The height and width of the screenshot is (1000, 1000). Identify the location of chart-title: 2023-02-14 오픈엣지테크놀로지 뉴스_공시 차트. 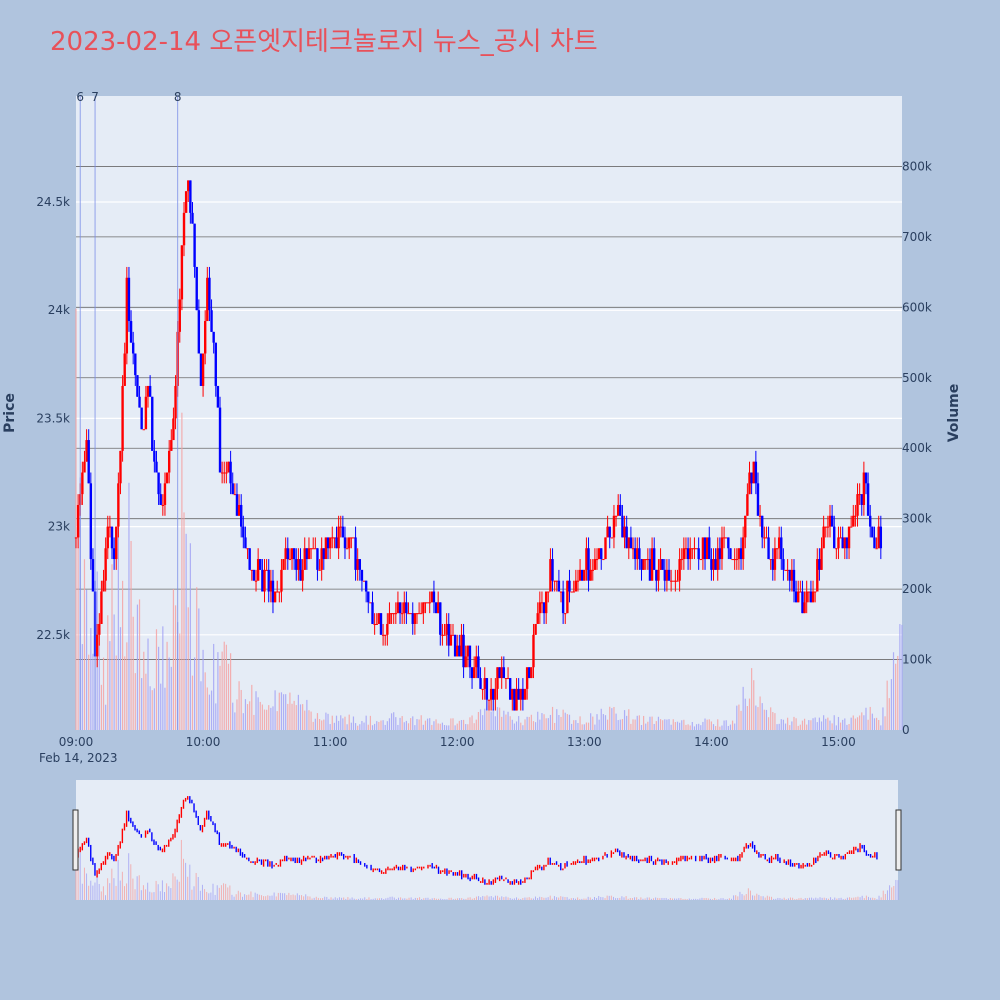
(324, 42).